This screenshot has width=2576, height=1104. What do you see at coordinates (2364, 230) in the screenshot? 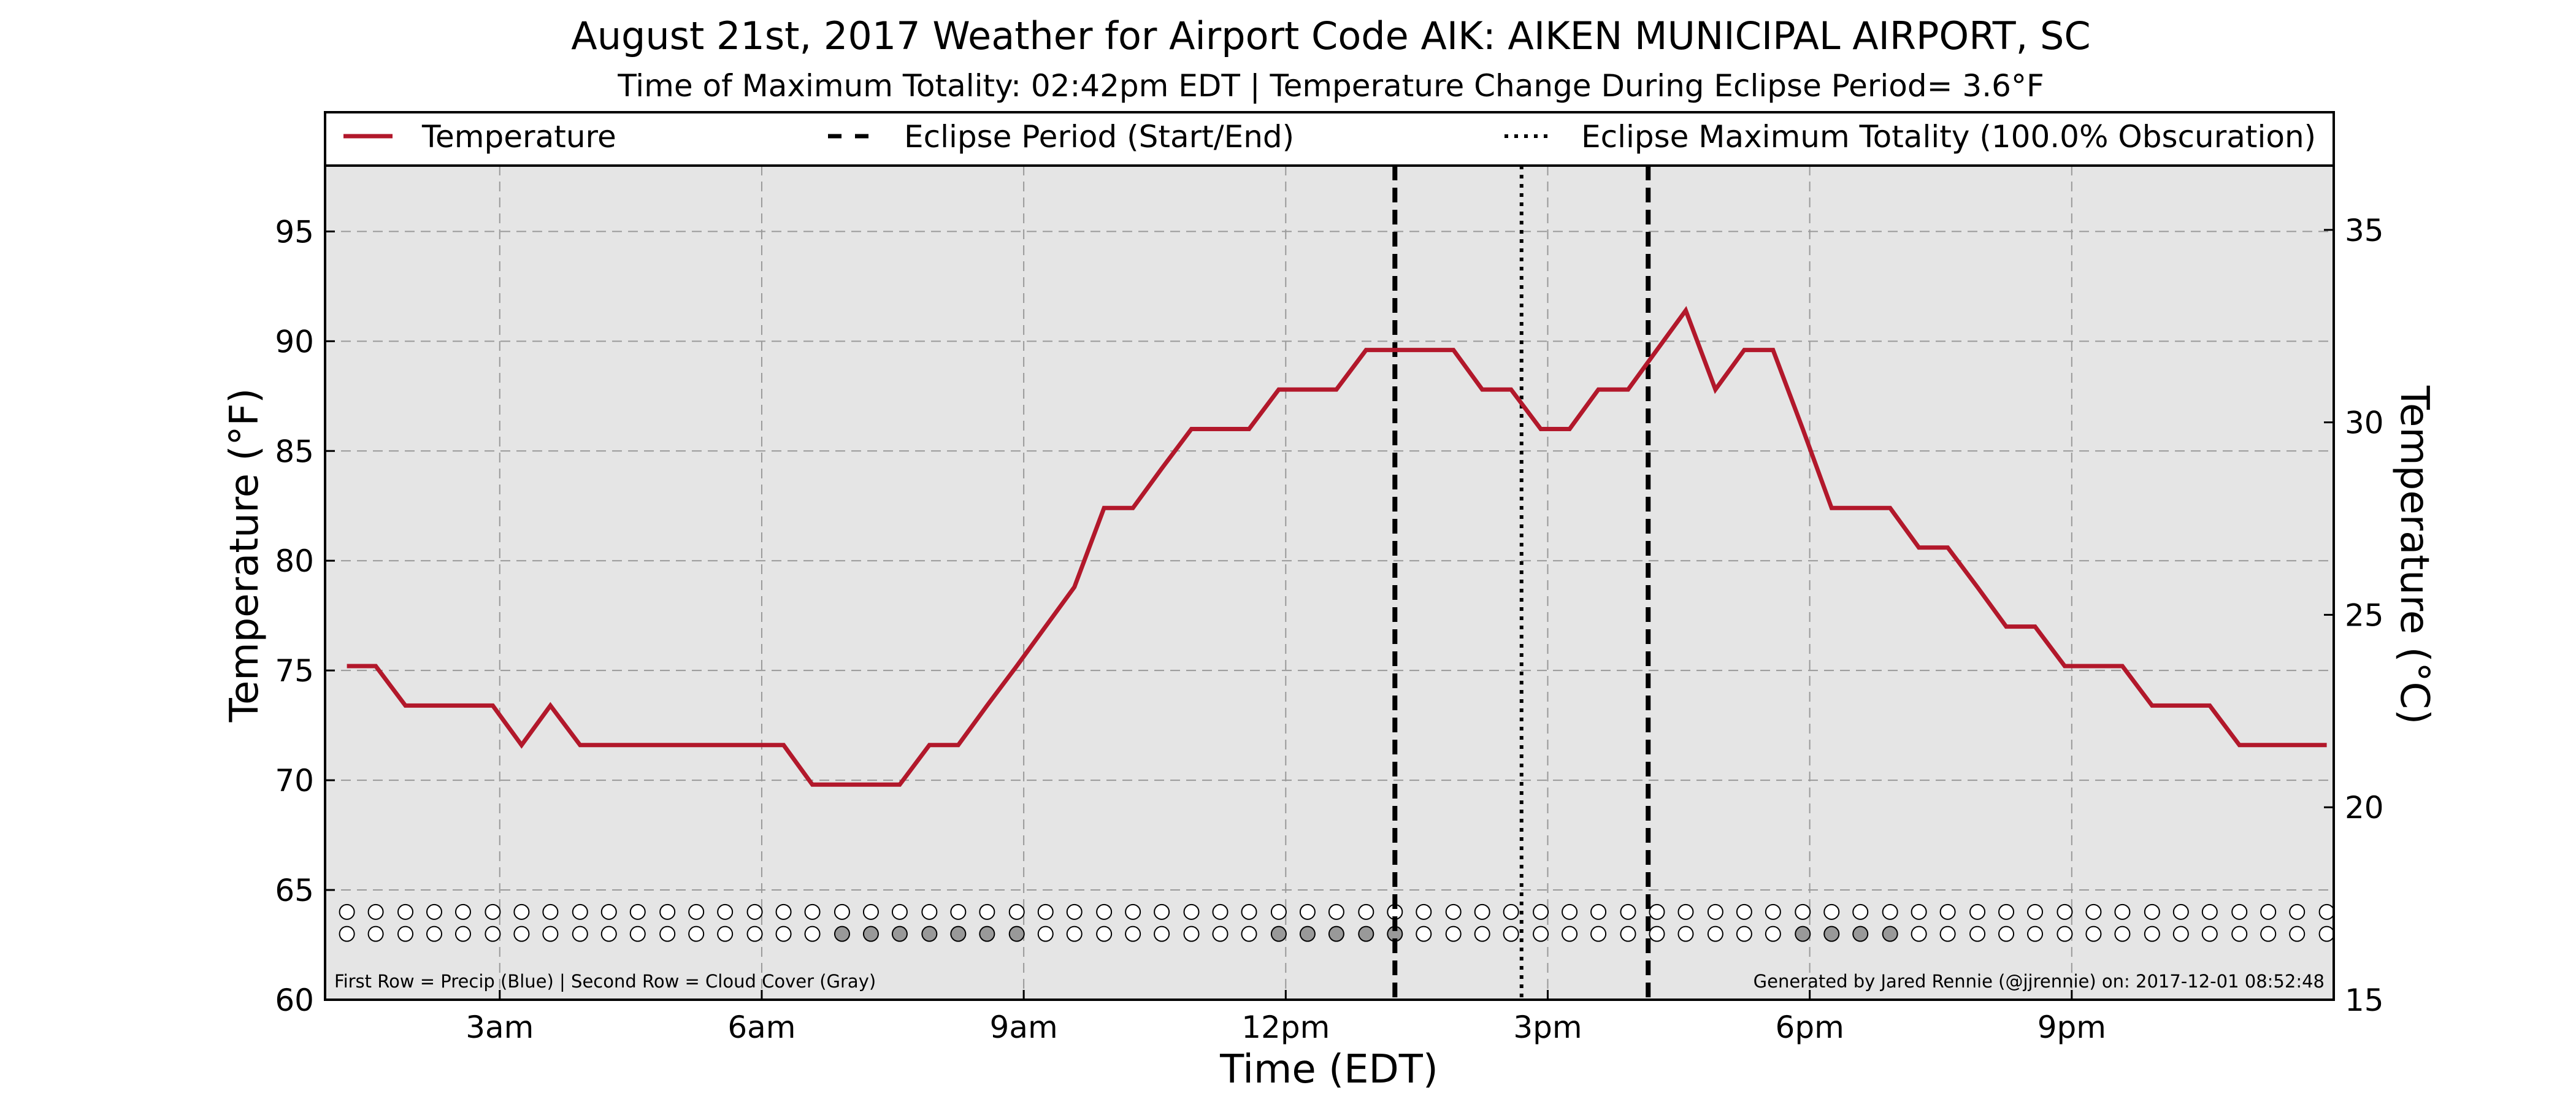
I see `y-right-tick-label: 35` at bounding box center [2364, 230].